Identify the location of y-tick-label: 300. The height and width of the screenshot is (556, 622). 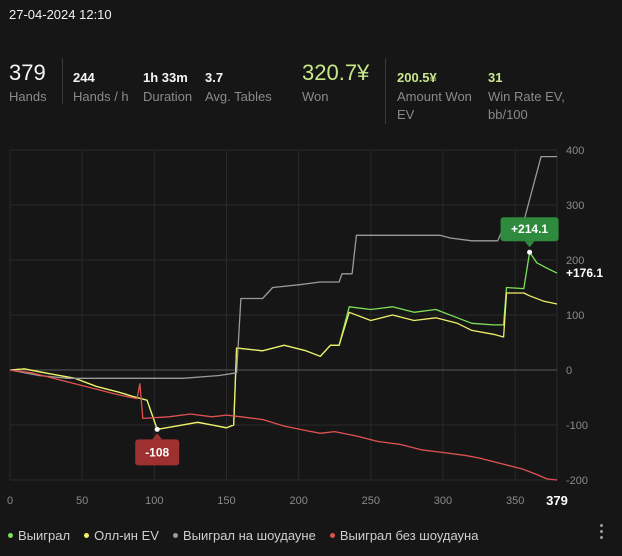
(575, 206).